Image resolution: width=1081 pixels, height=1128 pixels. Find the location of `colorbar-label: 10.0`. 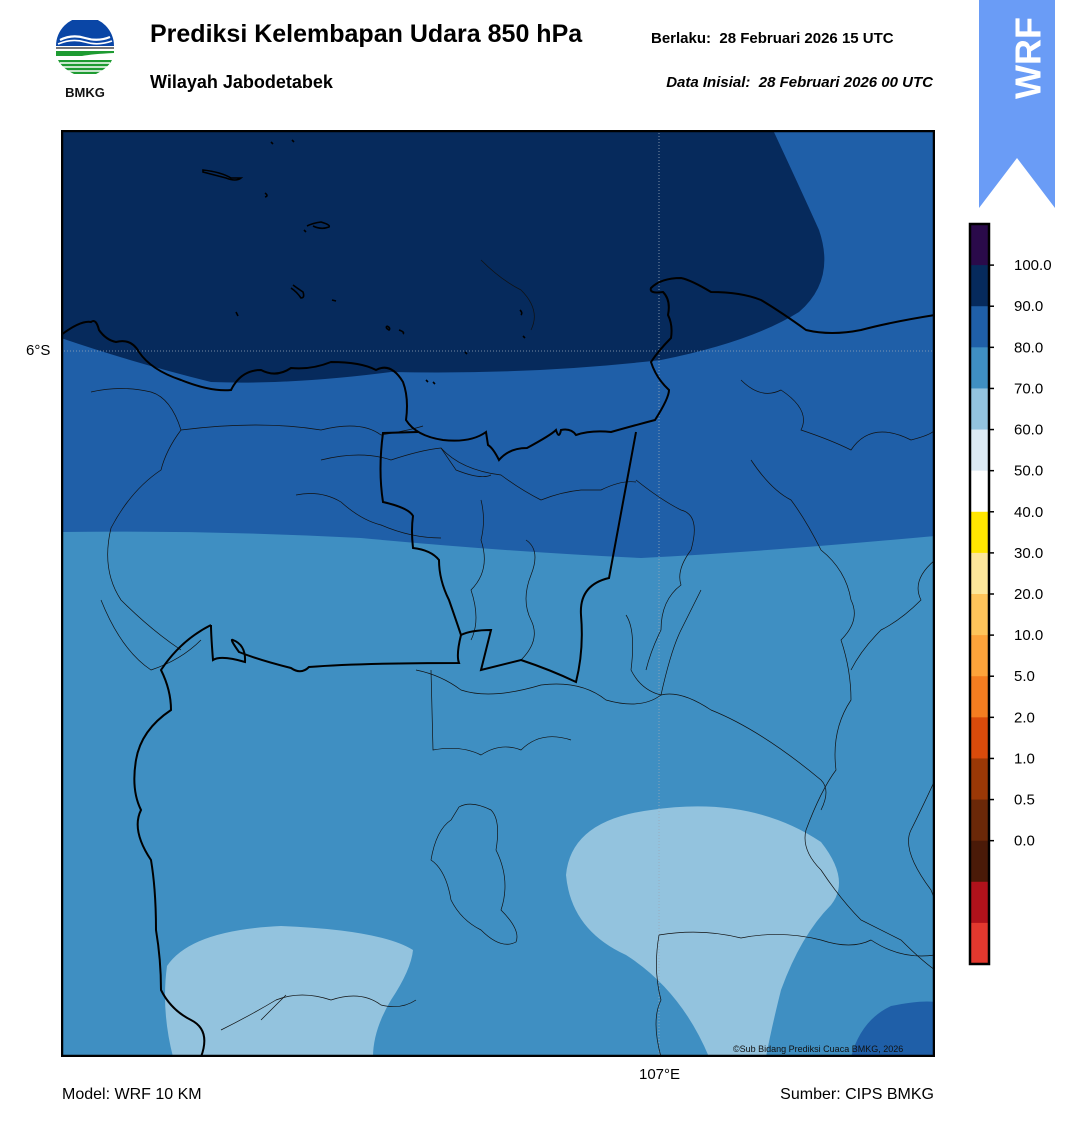

colorbar-label: 10.0 is located at coordinates (1028, 635).